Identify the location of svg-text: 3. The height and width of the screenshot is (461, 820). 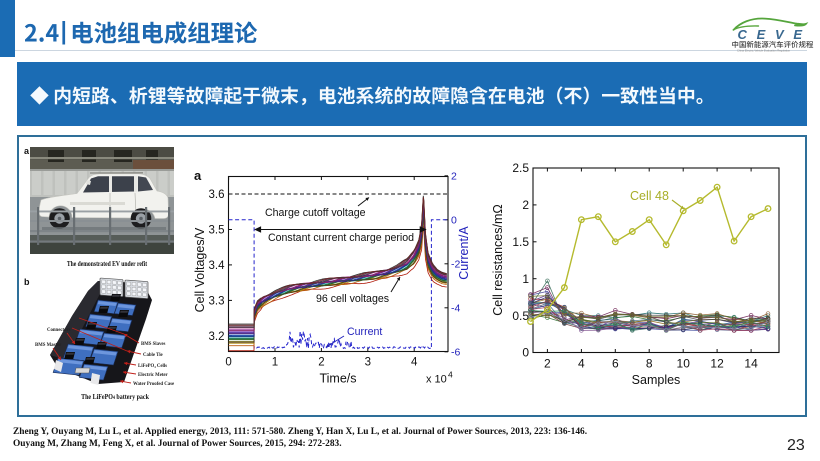
(368, 363).